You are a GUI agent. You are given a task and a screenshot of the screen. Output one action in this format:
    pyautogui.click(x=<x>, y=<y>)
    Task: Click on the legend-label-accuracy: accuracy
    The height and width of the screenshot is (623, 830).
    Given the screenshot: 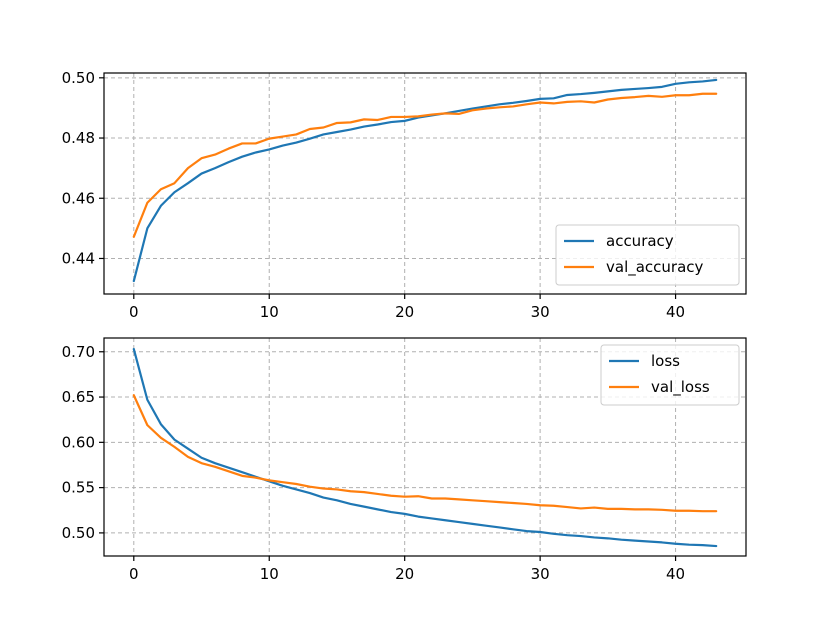 What is the action you would take?
    pyautogui.click(x=640, y=241)
    